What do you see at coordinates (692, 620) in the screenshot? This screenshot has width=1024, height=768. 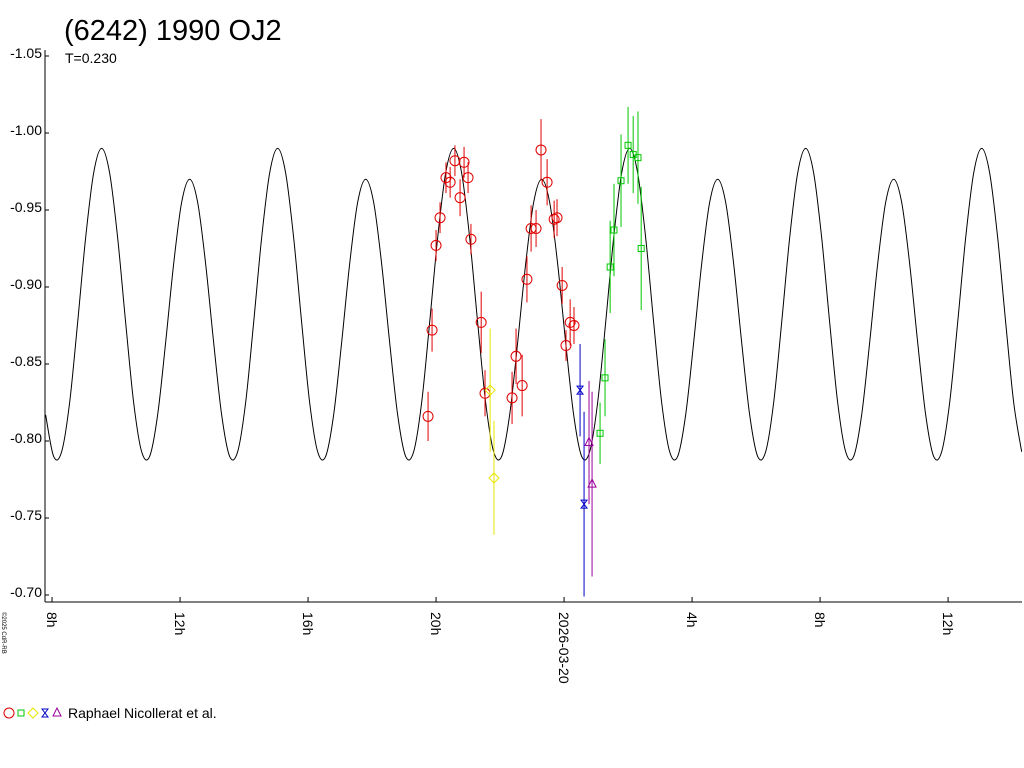 I see `x-tick-label: 4h` at bounding box center [692, 620].